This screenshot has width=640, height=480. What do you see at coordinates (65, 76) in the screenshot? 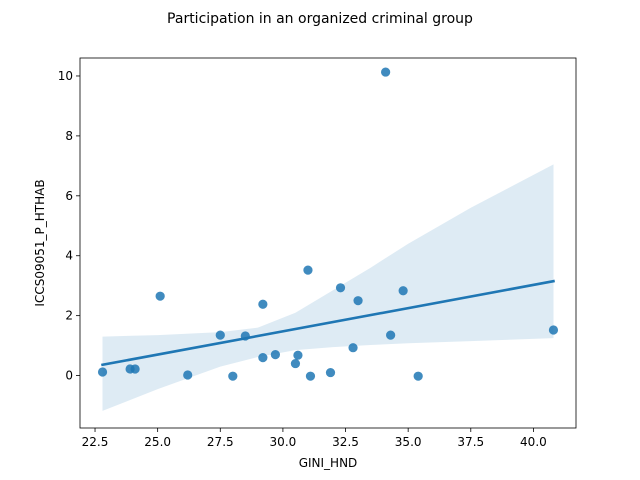
I see `y-tick-label: 10` at bounding box center [65, 76].